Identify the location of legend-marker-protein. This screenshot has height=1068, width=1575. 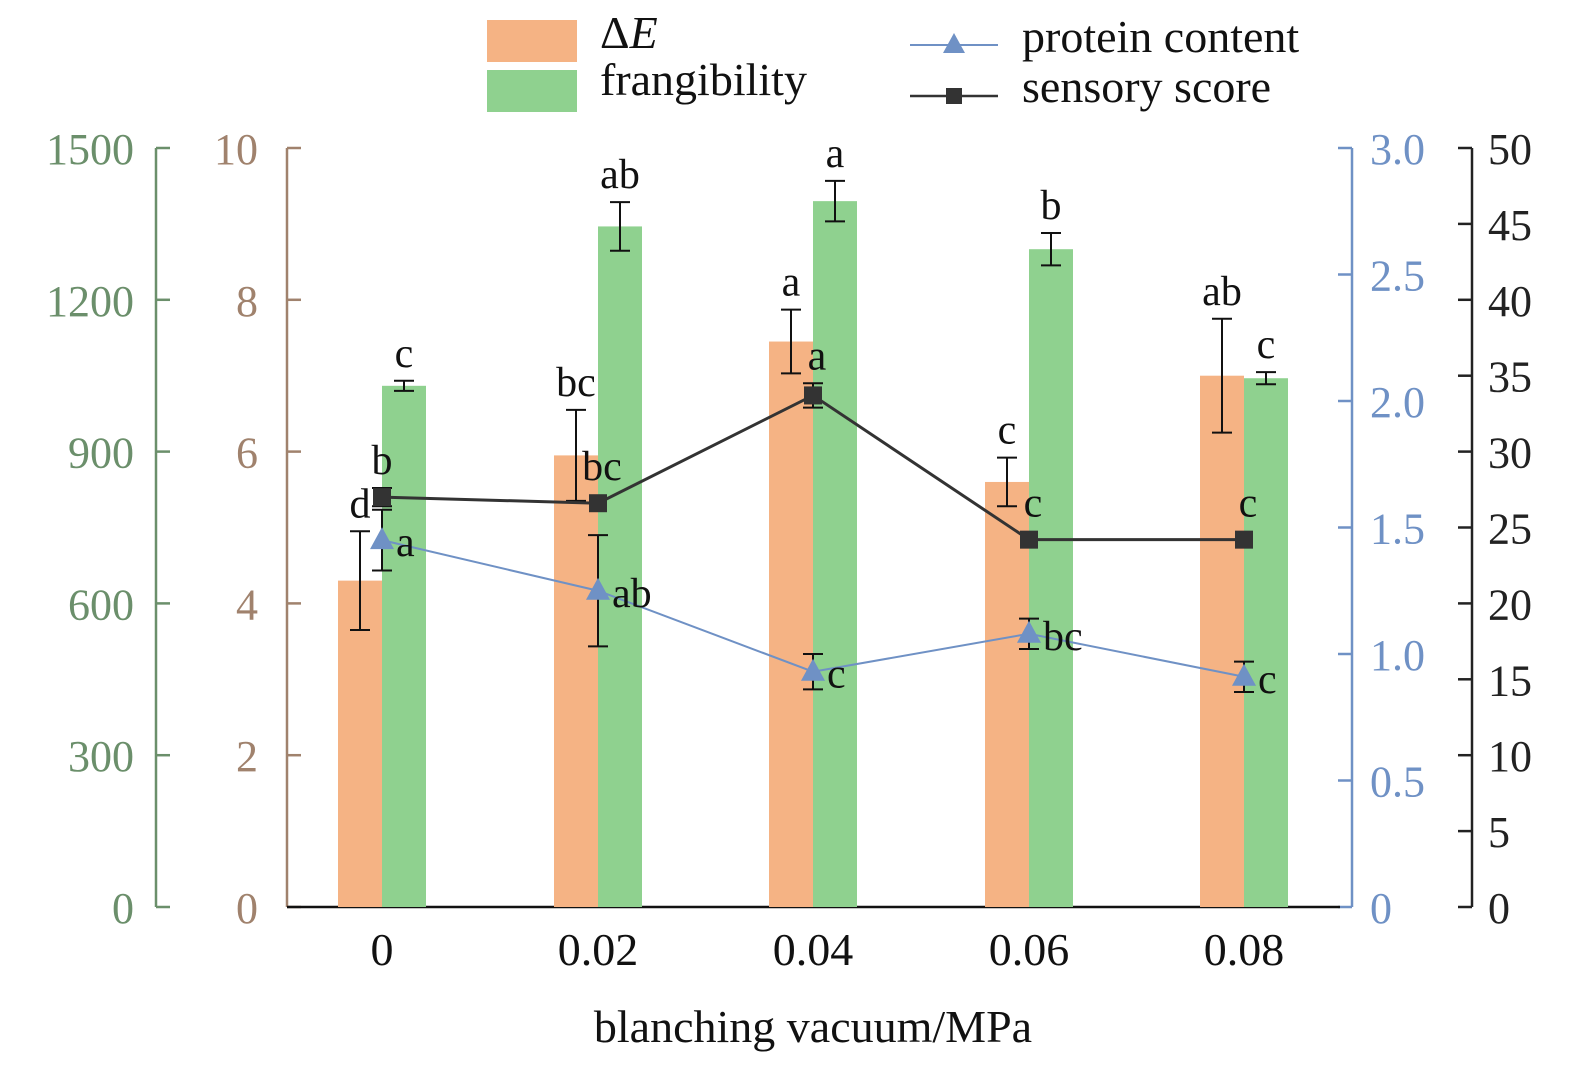
(954, 43).